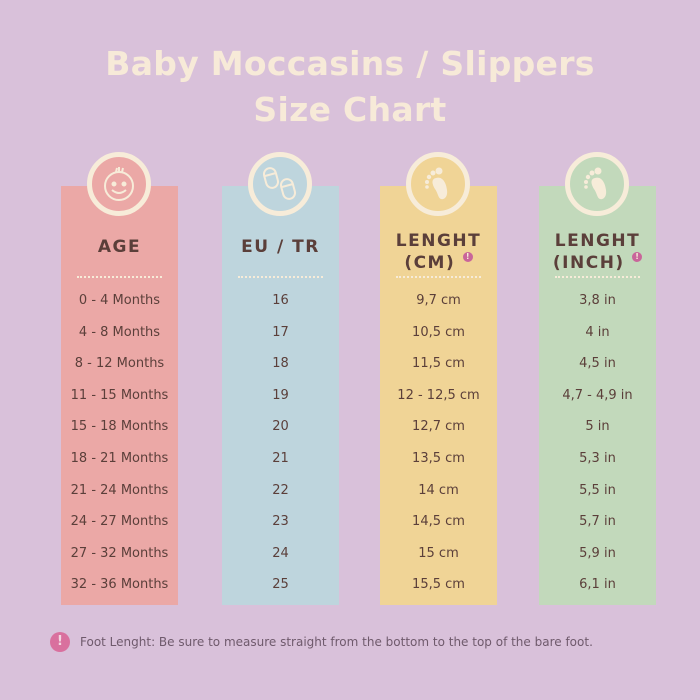  I want to click on table-cell: 4,7 - 4,9 in, so click(597, 395).